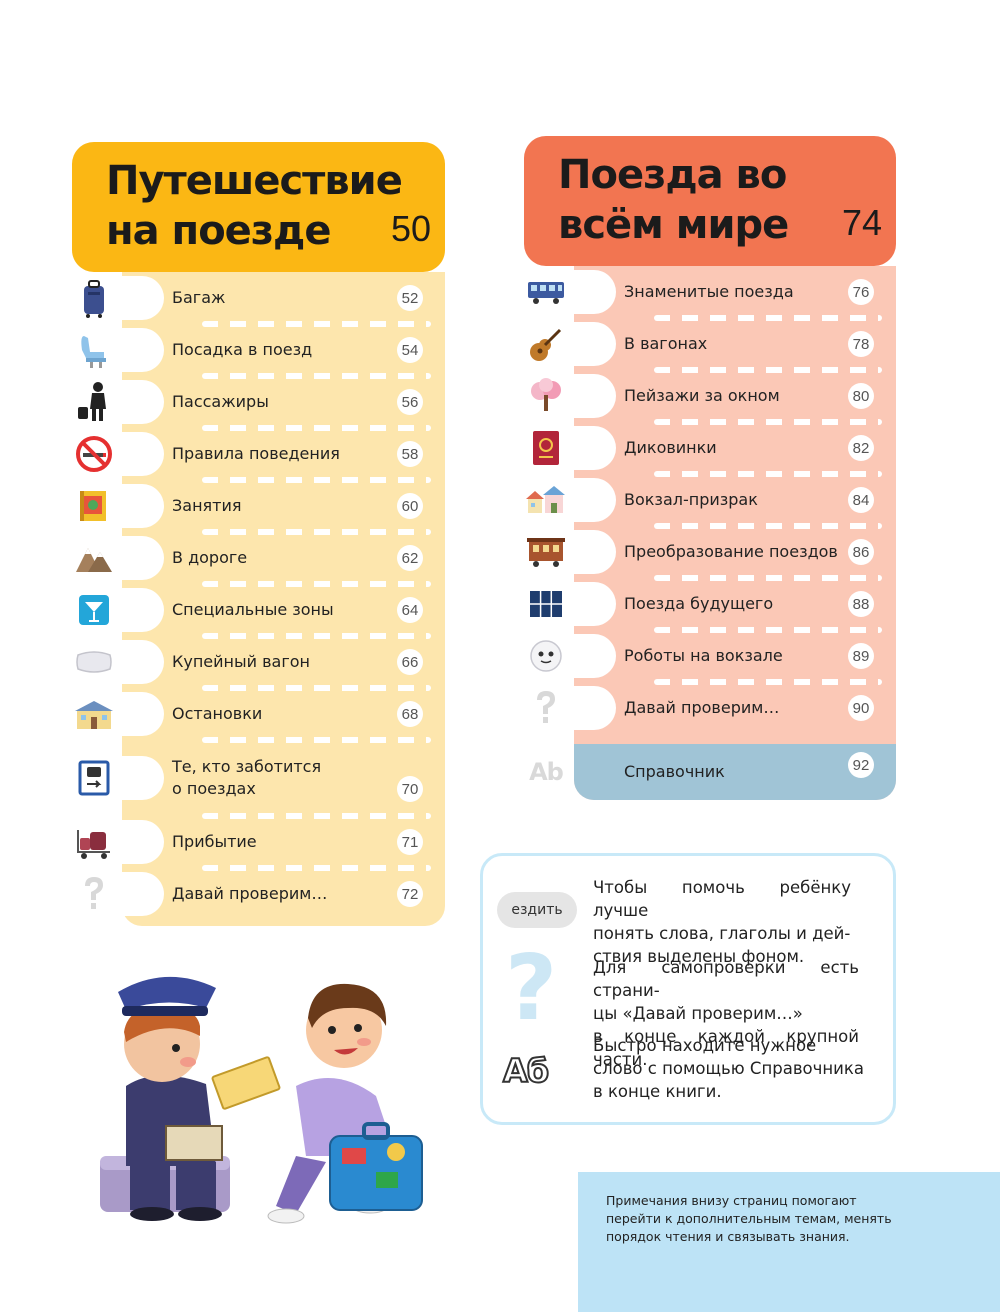 The width and height of the screenshot is (1000, 1312). I want to click on toc-page-number: 88, so click(861, 604).